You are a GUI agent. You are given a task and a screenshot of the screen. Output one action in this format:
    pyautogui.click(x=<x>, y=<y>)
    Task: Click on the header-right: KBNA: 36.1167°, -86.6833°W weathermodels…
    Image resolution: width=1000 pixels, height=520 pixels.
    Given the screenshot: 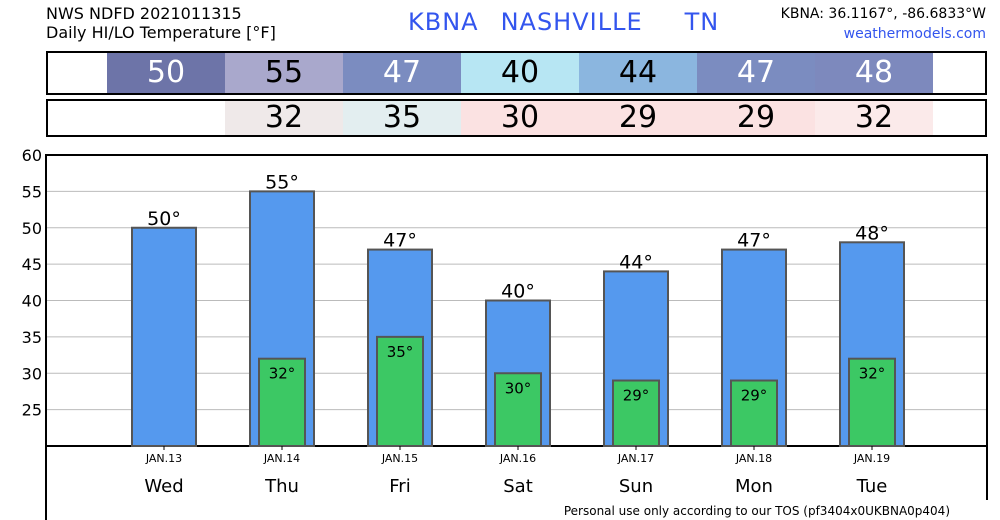 What is the action you would take?
    pyautogui.click(x=883, y=24)
    